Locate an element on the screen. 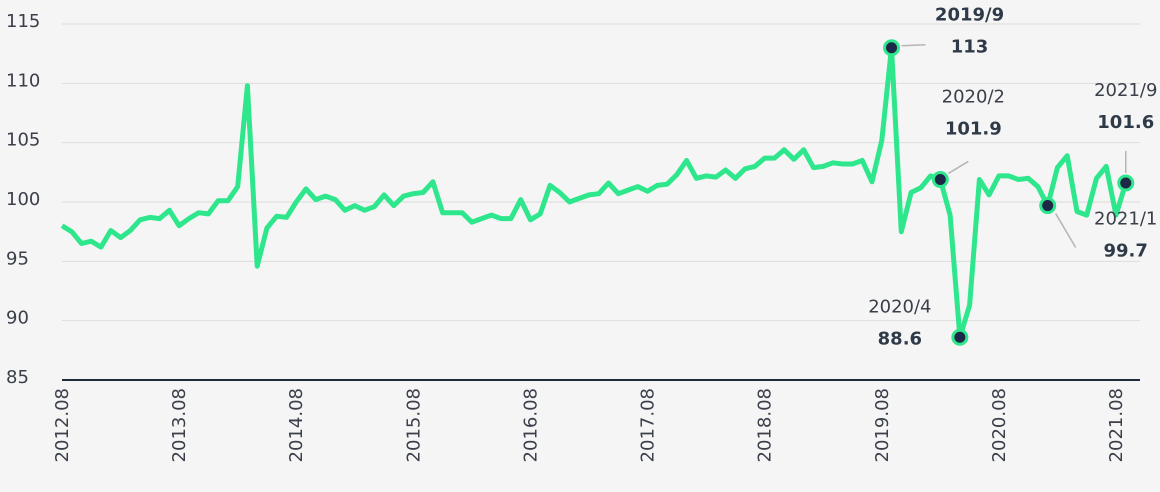 The height and width of the screenshot is (492, 1160). x-tick-label: 2017.08 is located at coordinates (648, 425).